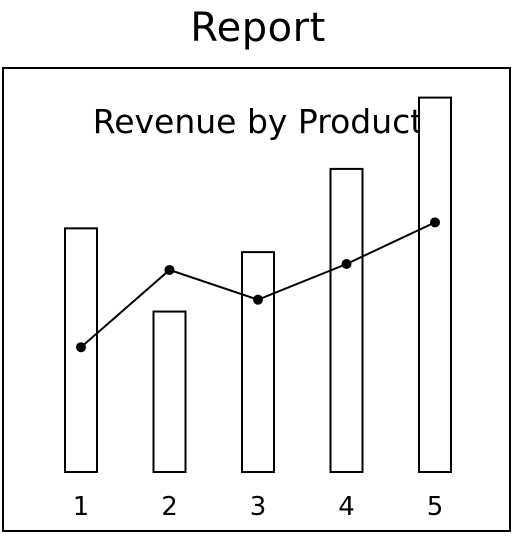 This screenshot has width=516, height=537. I want to click on x-tick-label: 1, so click(81, 507).